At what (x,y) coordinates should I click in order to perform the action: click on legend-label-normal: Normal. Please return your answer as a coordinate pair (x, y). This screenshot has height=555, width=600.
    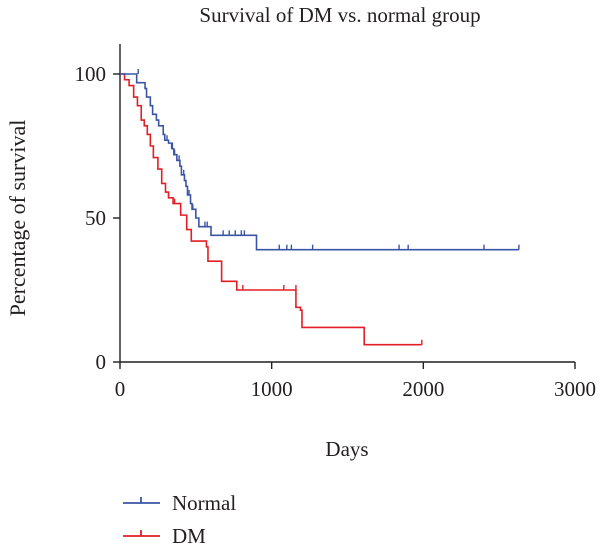
    Looking at the image, I should click on (204, 503).